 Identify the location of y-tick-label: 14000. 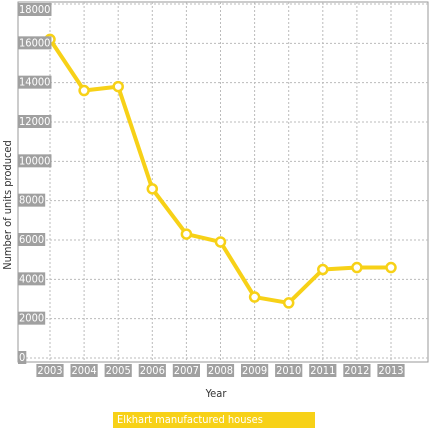
(34, 82).